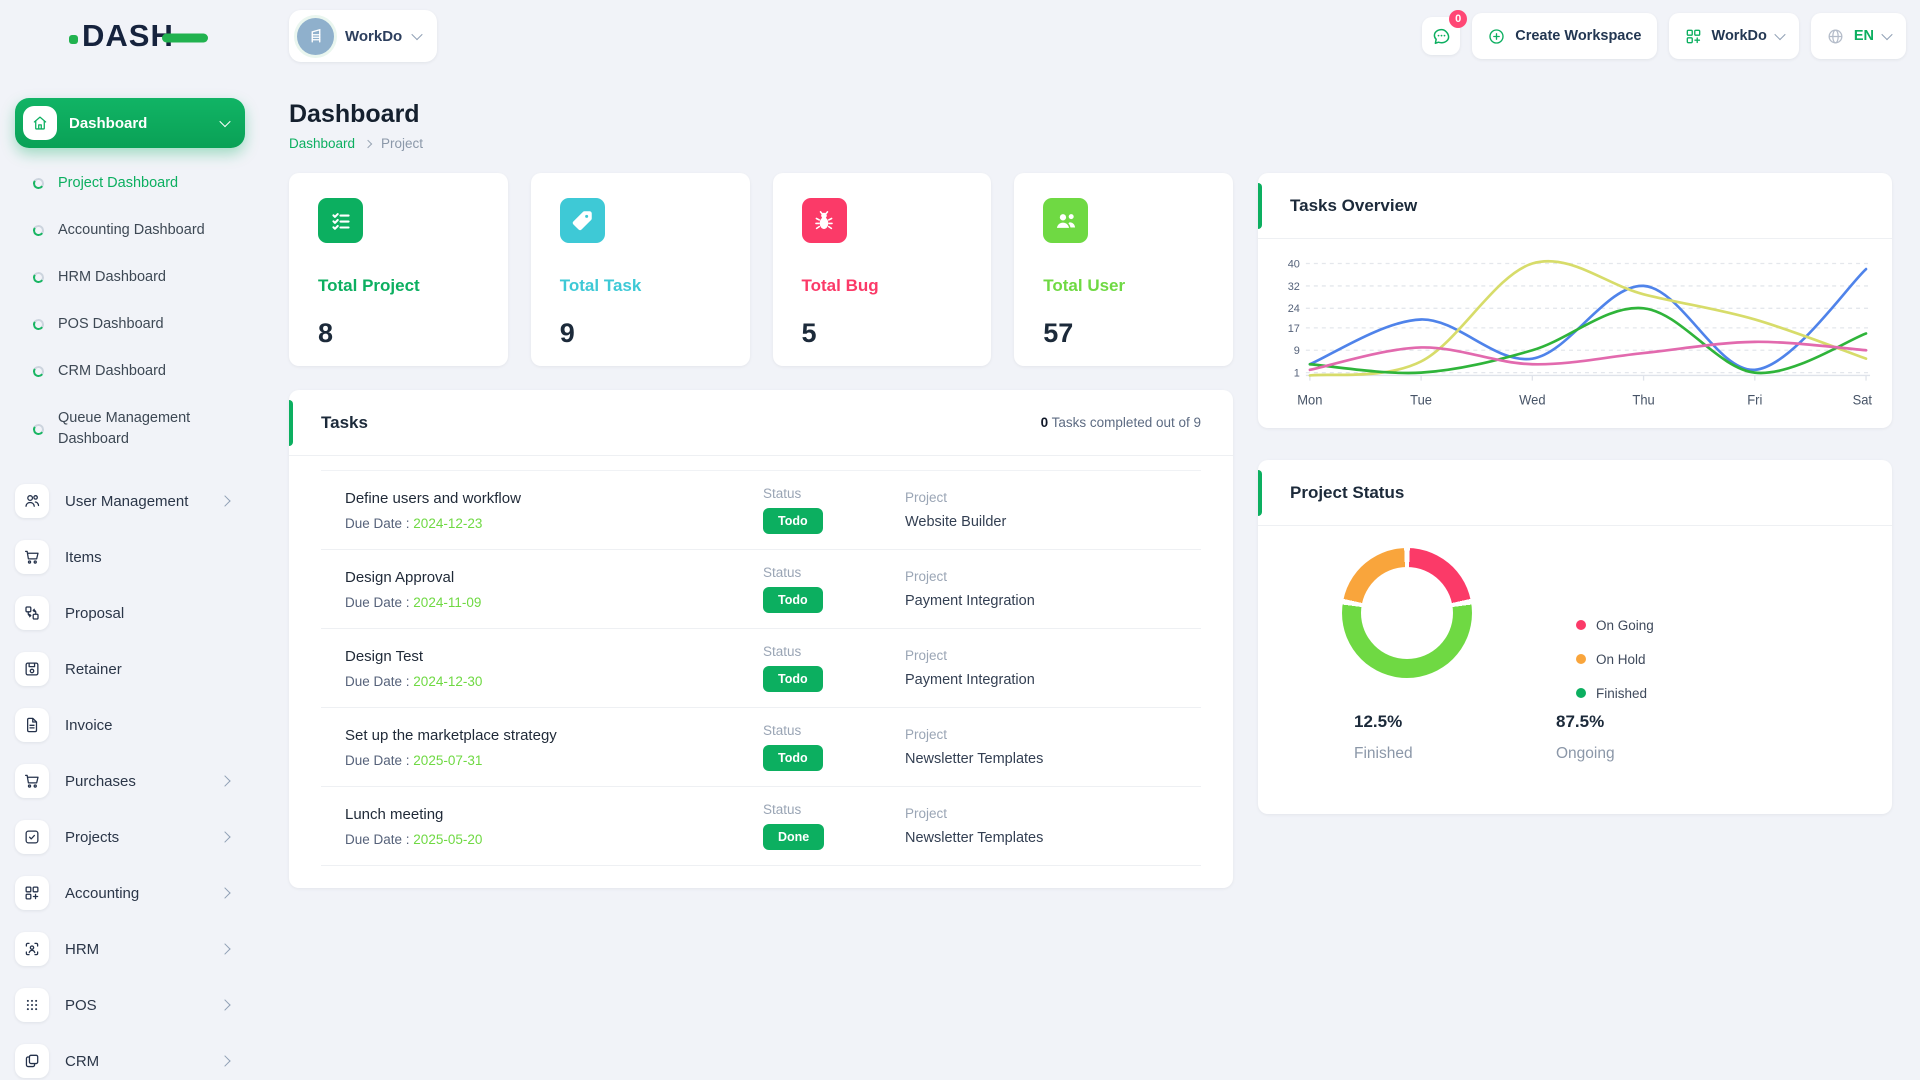 This screenshot has height=1080, width=1920. What do you see at coordinates (315, 36) in the screenshot?
I see `workspace-avatar building-icon` at bounding box center [315, 36].